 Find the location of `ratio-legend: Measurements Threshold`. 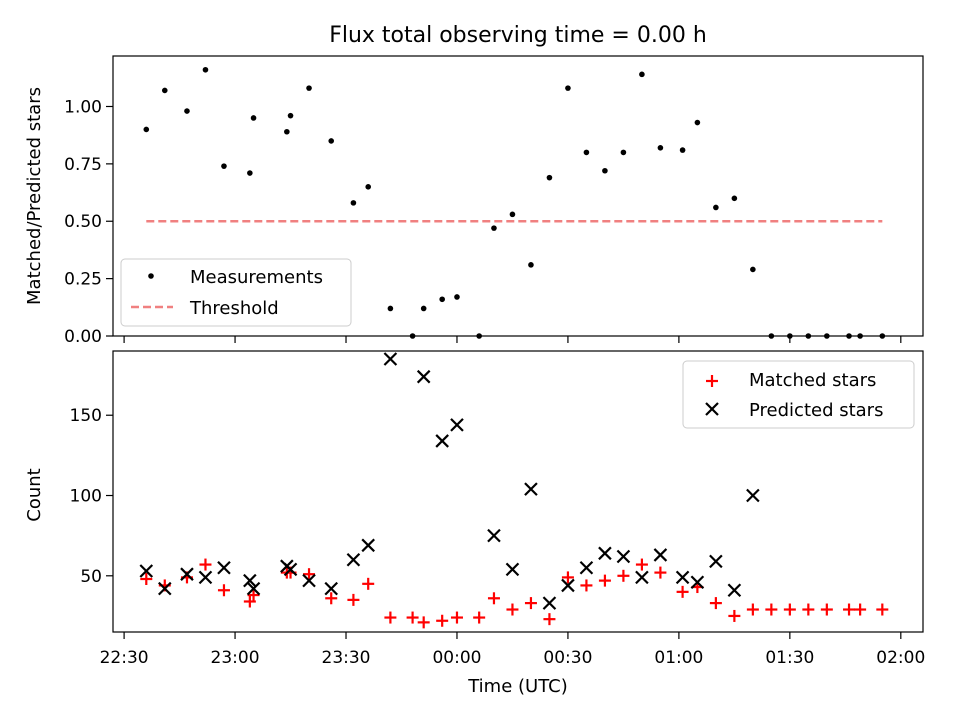

ratio-legend: Measurements Threshold is located at coordinates (236, 292).